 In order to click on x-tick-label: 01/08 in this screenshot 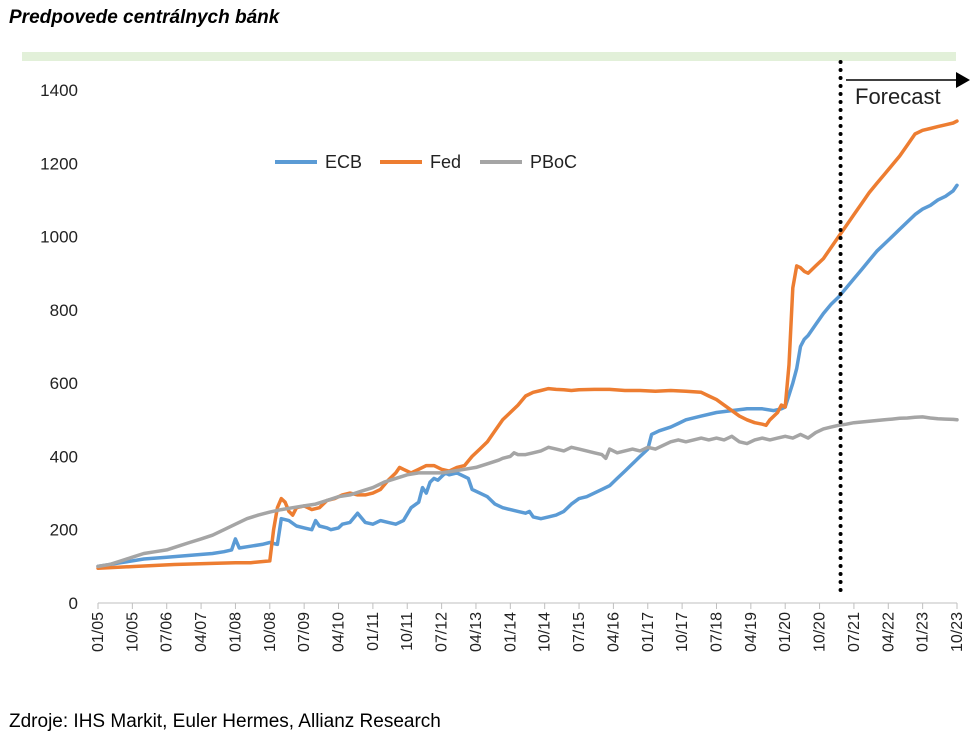, I will do `click(235, 632)`.